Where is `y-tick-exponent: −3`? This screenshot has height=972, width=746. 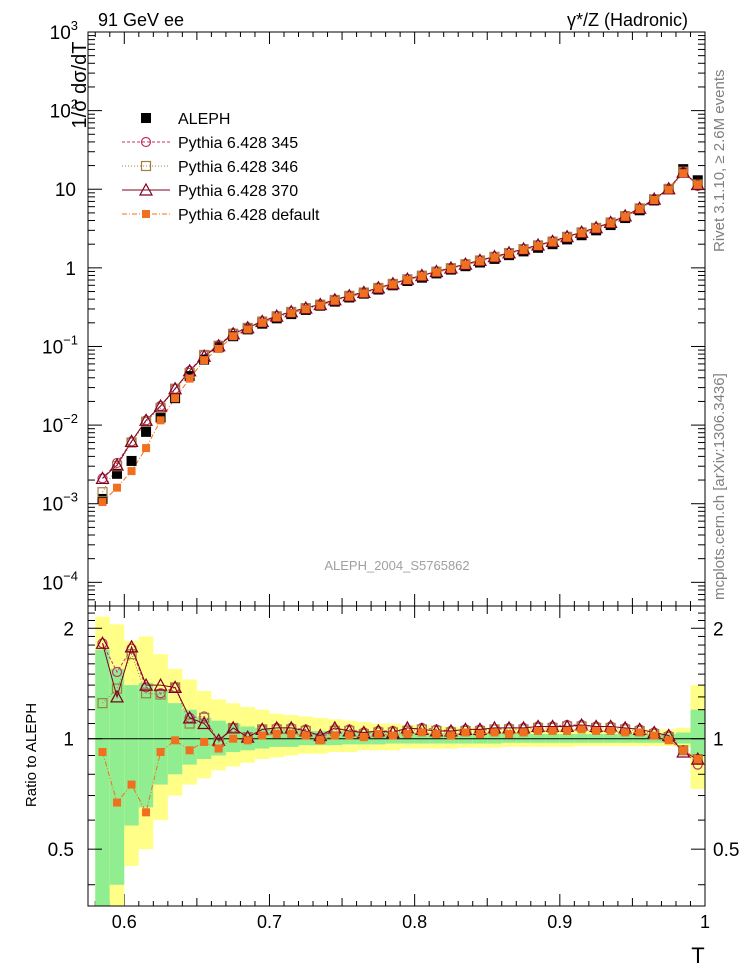
y-tick-exponent: −3 is located at coordinates (70, 497).